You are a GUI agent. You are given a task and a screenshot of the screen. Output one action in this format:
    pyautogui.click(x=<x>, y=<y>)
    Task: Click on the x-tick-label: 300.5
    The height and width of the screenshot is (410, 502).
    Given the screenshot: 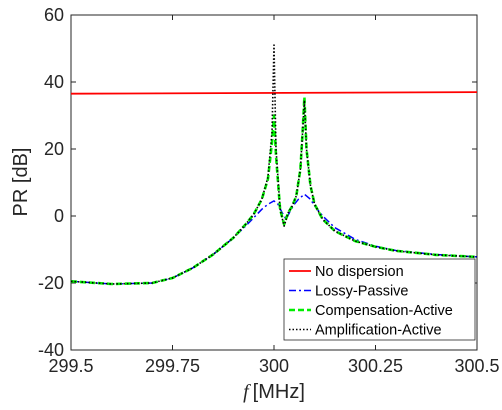 What is the action you would take?
    pyautogui.click(x=476, y=366)
    